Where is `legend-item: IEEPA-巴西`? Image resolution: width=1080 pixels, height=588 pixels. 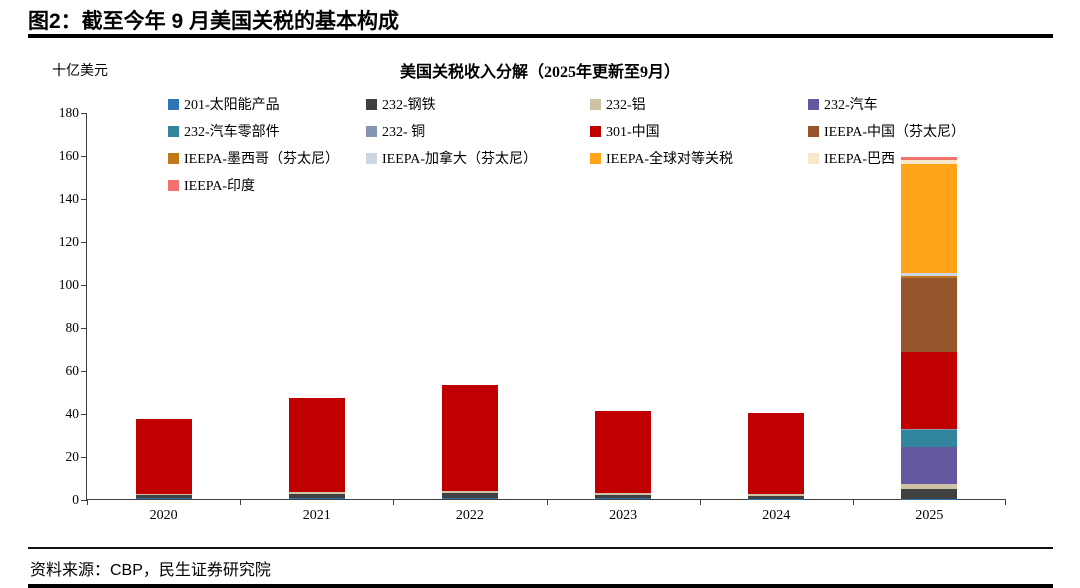
legend-item: IEEPA-巴西 is located at coordinates (886, 158).